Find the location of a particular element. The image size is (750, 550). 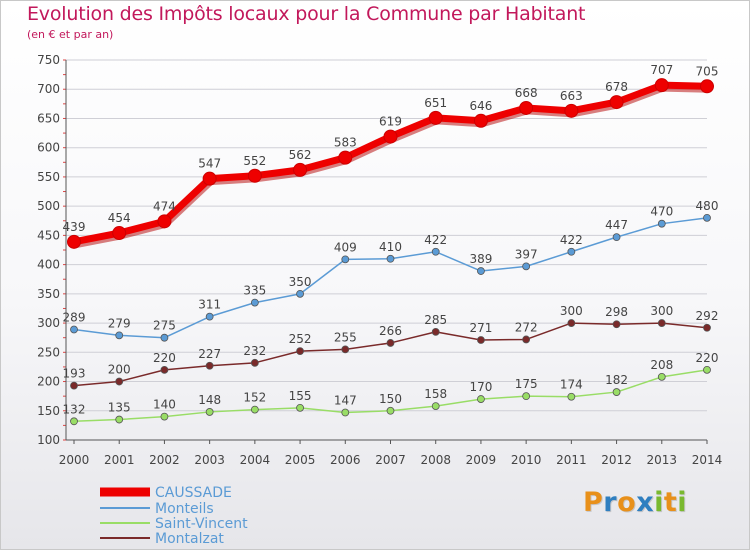

y-tick-label: 550 is located at coordinates (48, 177).